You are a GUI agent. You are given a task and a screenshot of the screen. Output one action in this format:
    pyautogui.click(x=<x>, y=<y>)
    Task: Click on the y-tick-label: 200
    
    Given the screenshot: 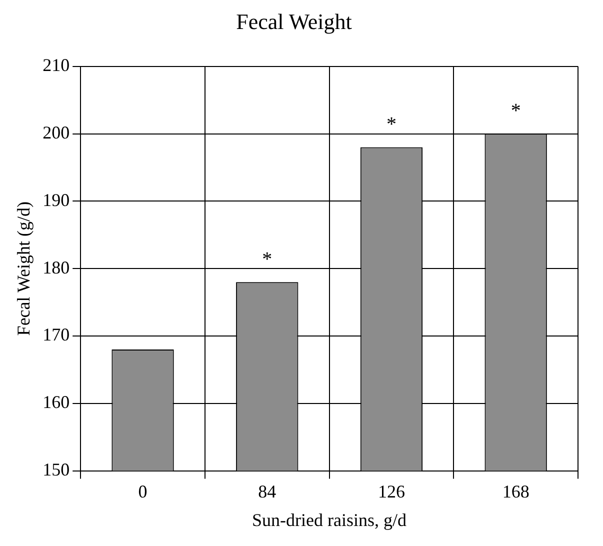 What is the action you would take?
    pyautogui.click(x=56, y=132)
    